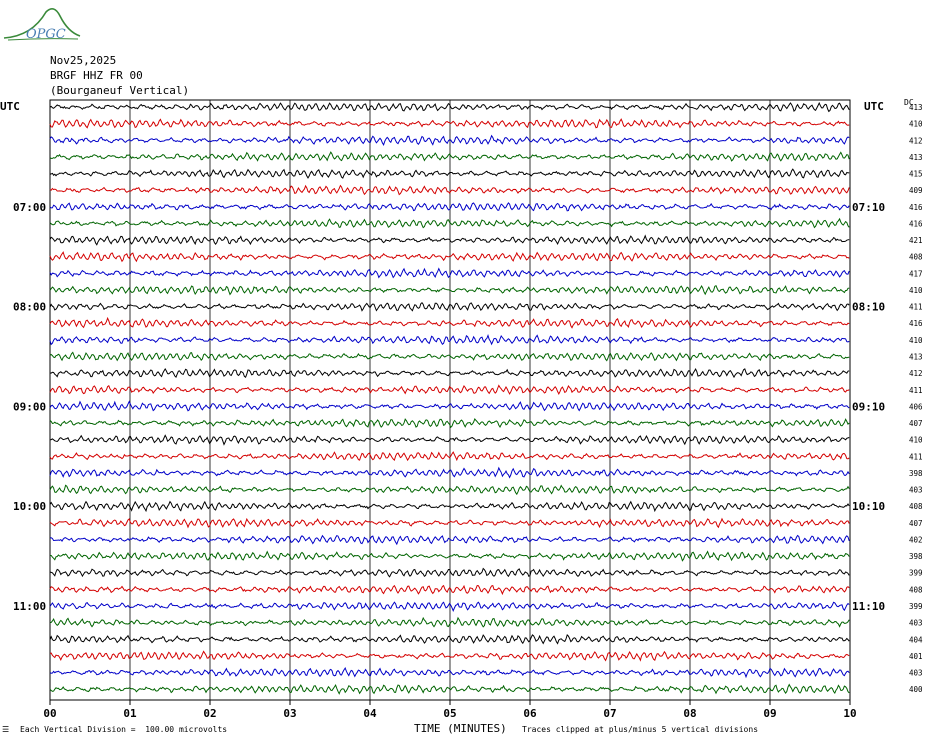 This screenshot has height=744, width=930. What do you see at coordinates (868, 606) in the screenshot?
I see `hour-label-right: 11:10` at bounding box center [868, 606].